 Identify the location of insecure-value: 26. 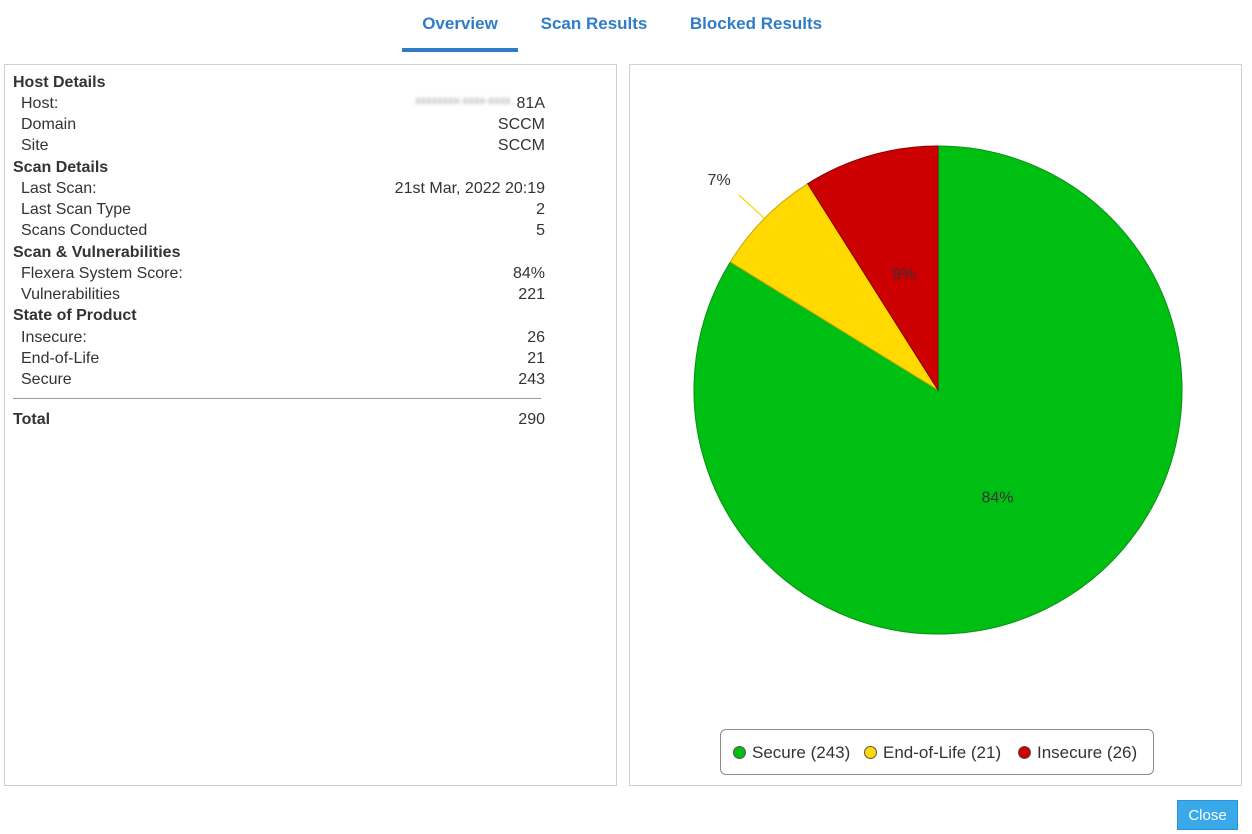
(536, 337).